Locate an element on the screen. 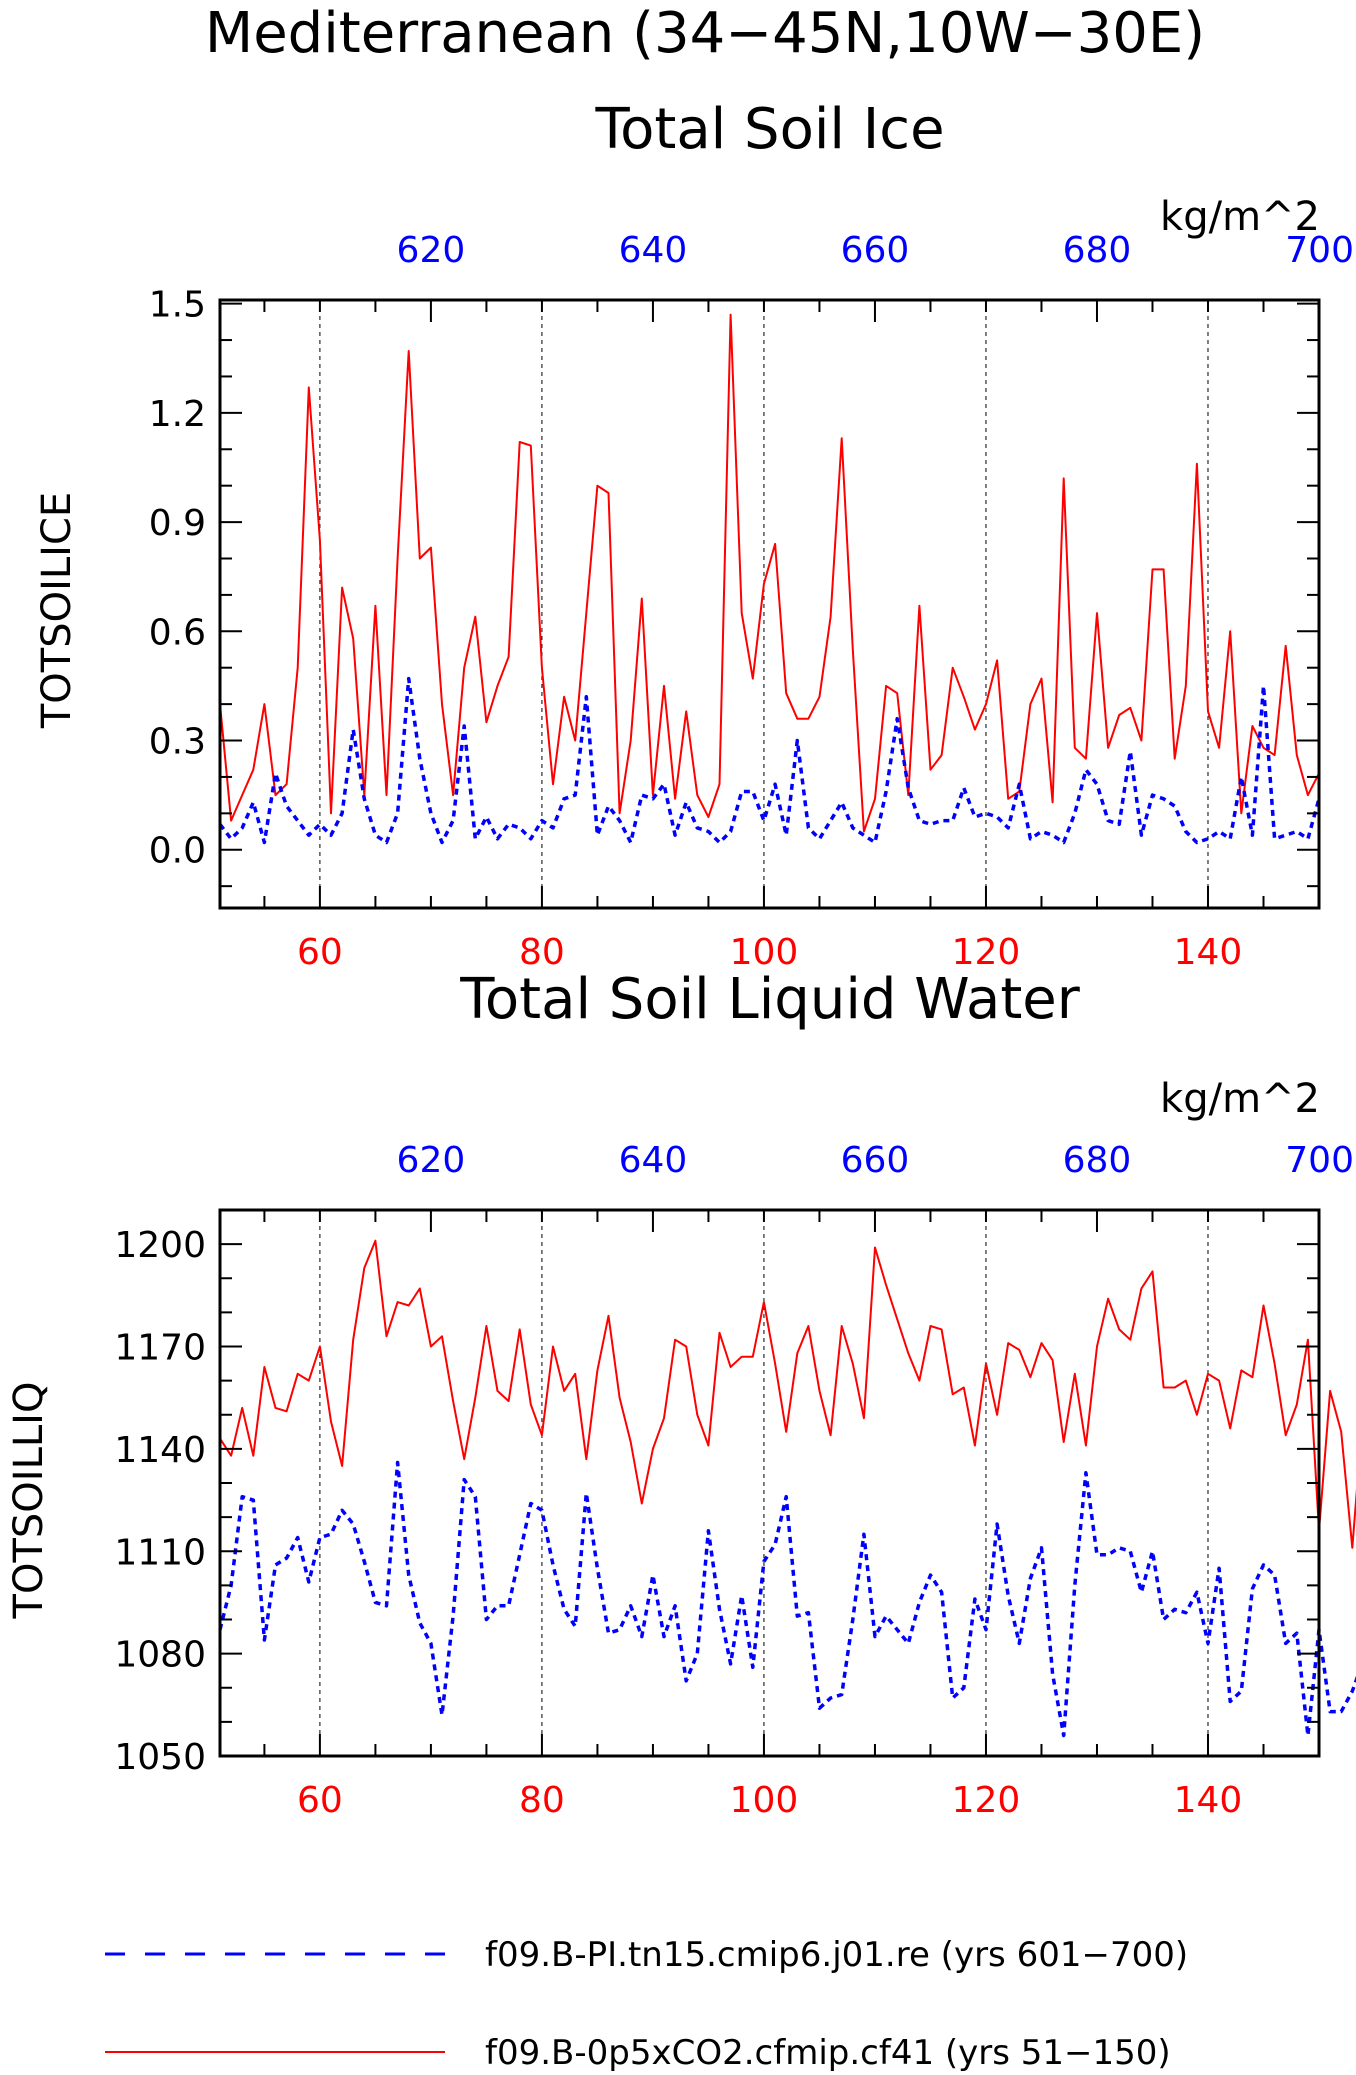 This screenshot has width=1356, height=2075. soil-ice-units: kg/m^2 is located at coordinates (1240, 217).